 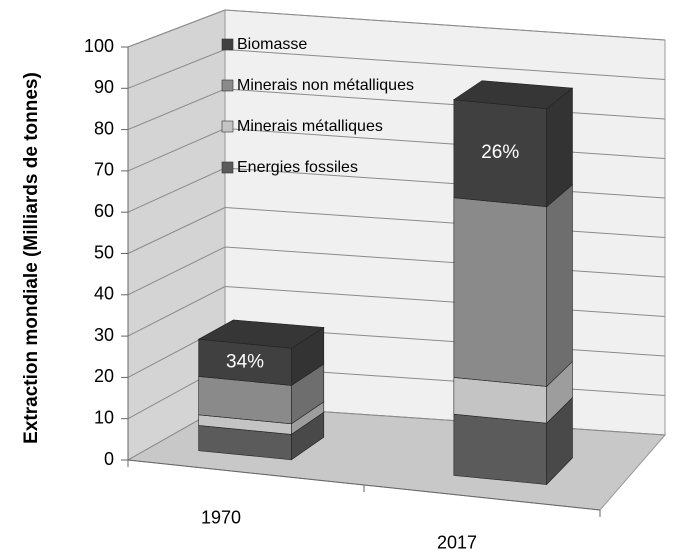 I want to click on grid-line, so click(x=396, y=28).